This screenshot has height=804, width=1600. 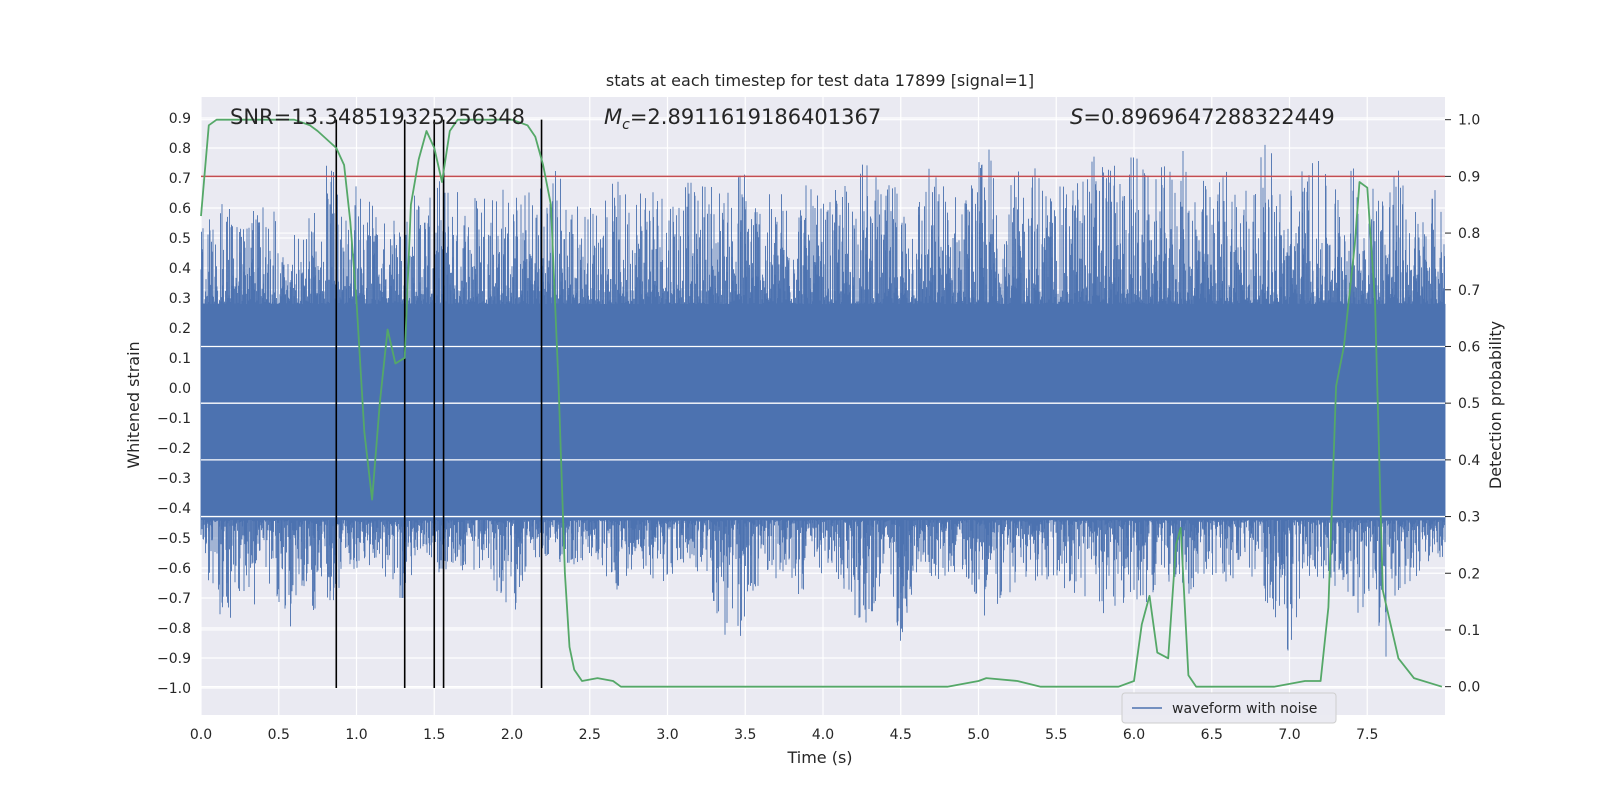 I want to click on y-tick-label: −0.4, so click(x=174, y=509).